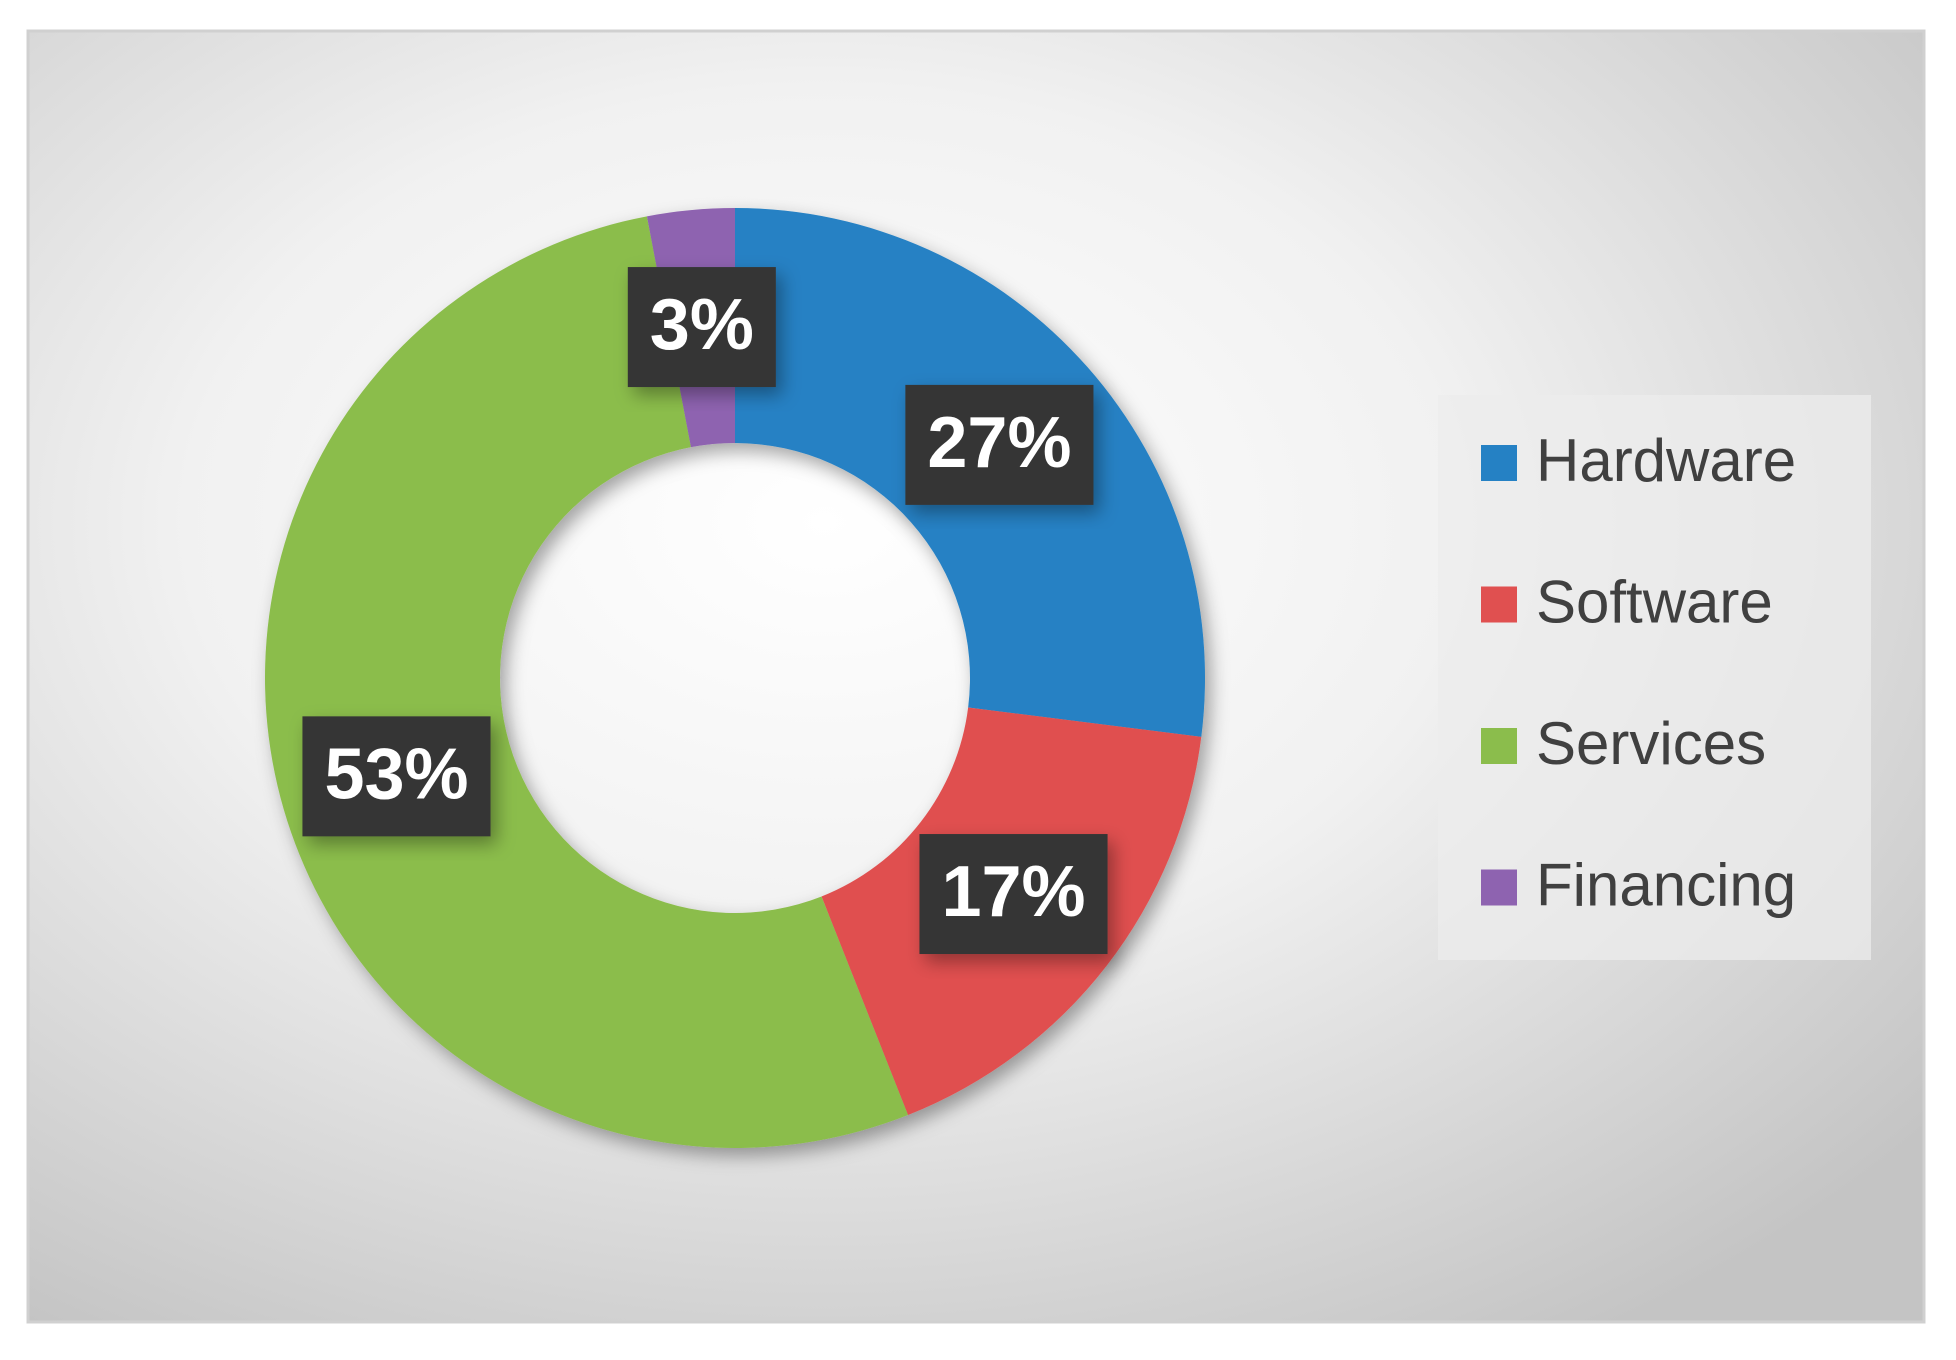 The image size is (1956, 1360). I want to click on data-label: 3%, so click(701, 327).